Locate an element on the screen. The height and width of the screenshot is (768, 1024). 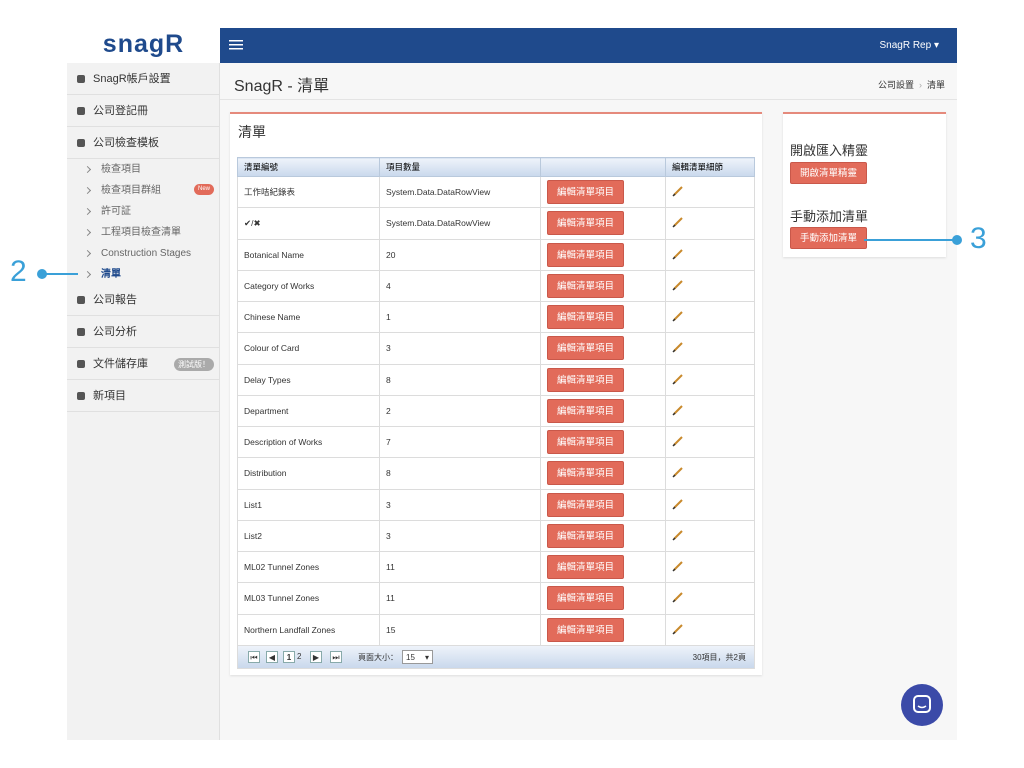
annotation-number: 2 is located at coordinates (18, 271).